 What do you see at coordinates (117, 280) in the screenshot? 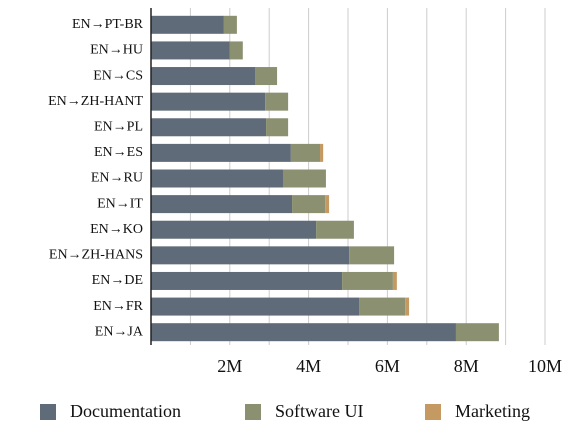
I see `y-tick-label: EN→DE` at bounding box center [117, 280].